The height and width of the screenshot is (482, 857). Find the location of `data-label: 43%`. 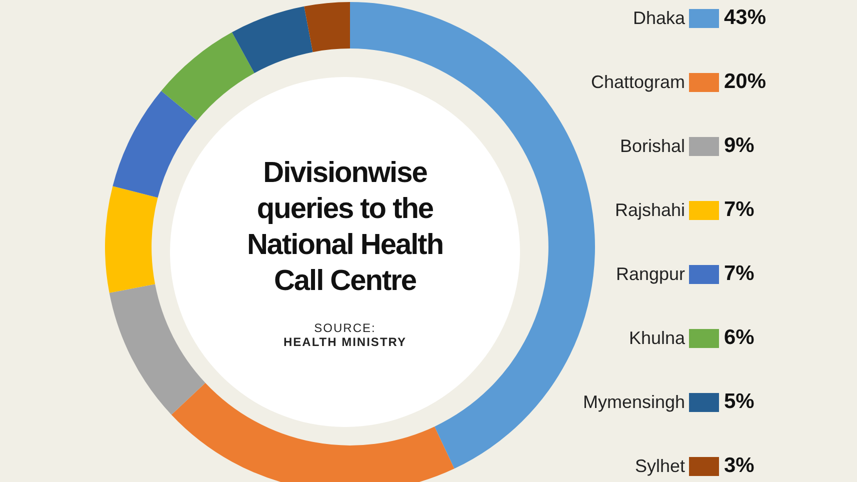

data-label: 43% is located at coordinates (745, 18).